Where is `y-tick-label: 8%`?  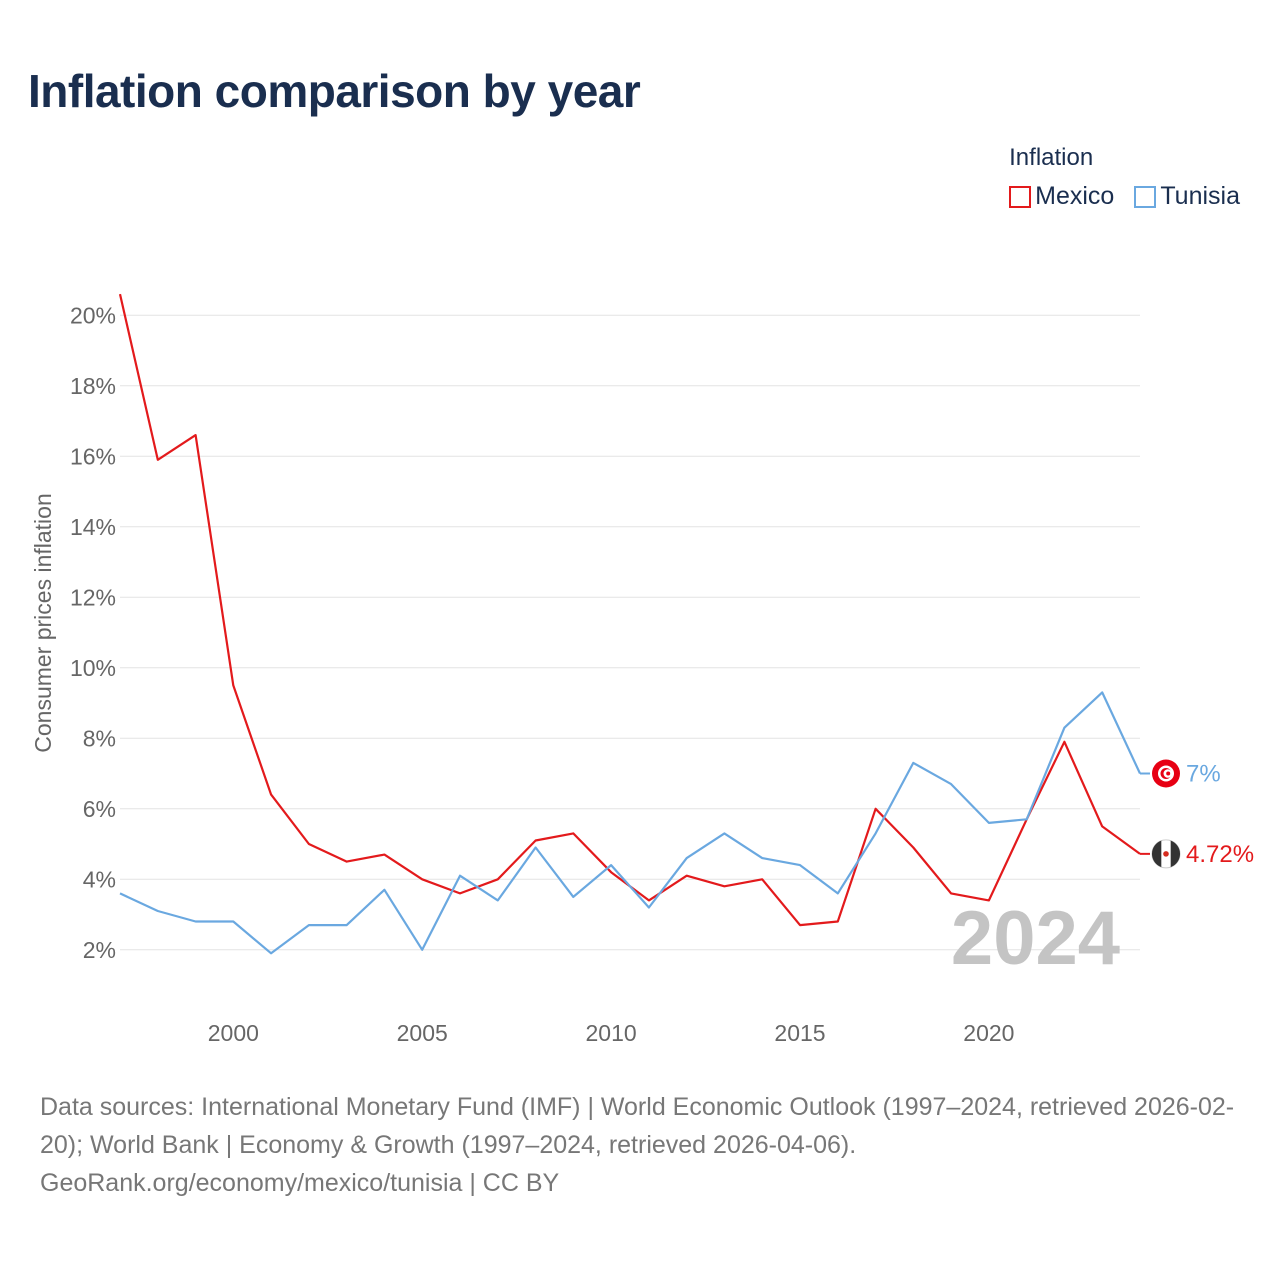
y-tick-label: 8% is located at coordinates (99, 738).